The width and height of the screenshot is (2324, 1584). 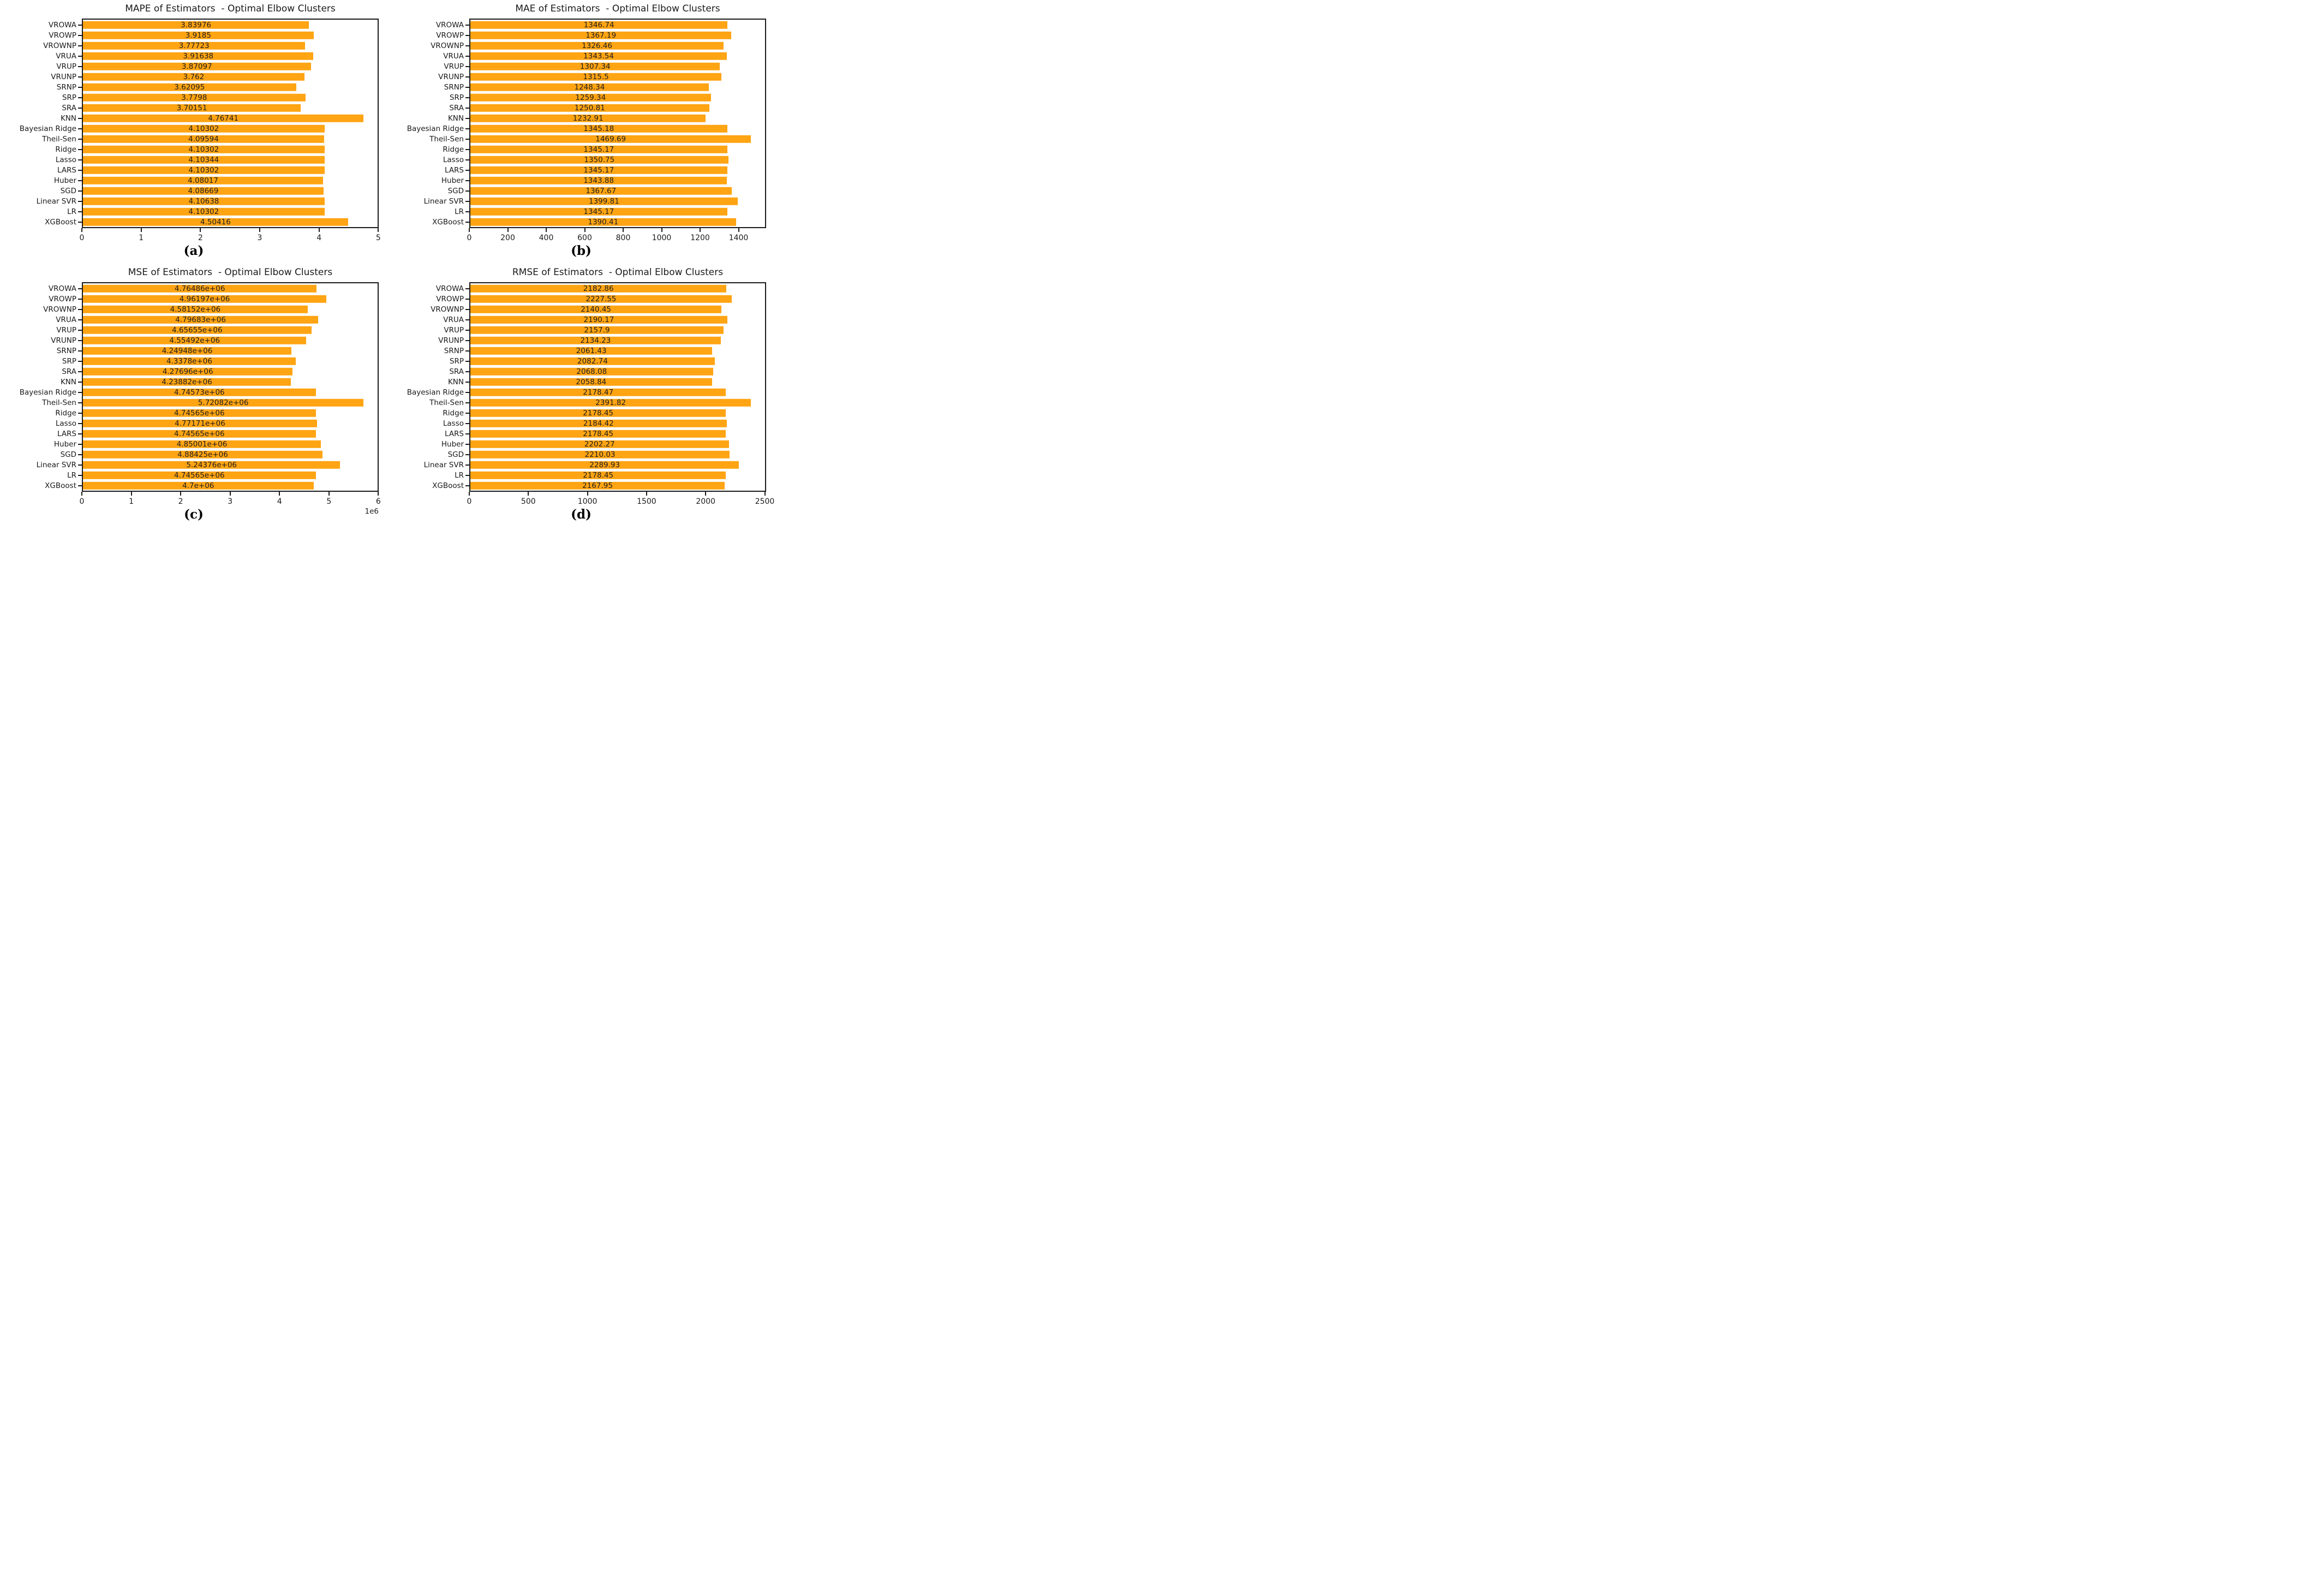 What do you see at coordinates (449, 288) in the screenshot?
I see `category-label: VROWA` at bounding box center [449, 288].